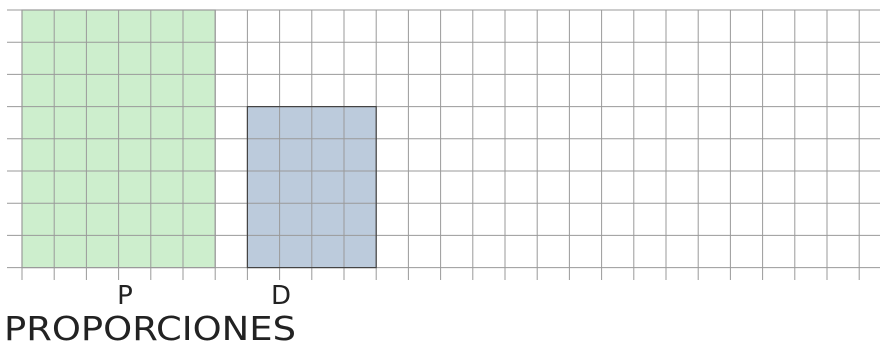 Image resolution: width=881 pixels, height=344 pixels. I want to click on shape-d-label: D, so click(281, 296).